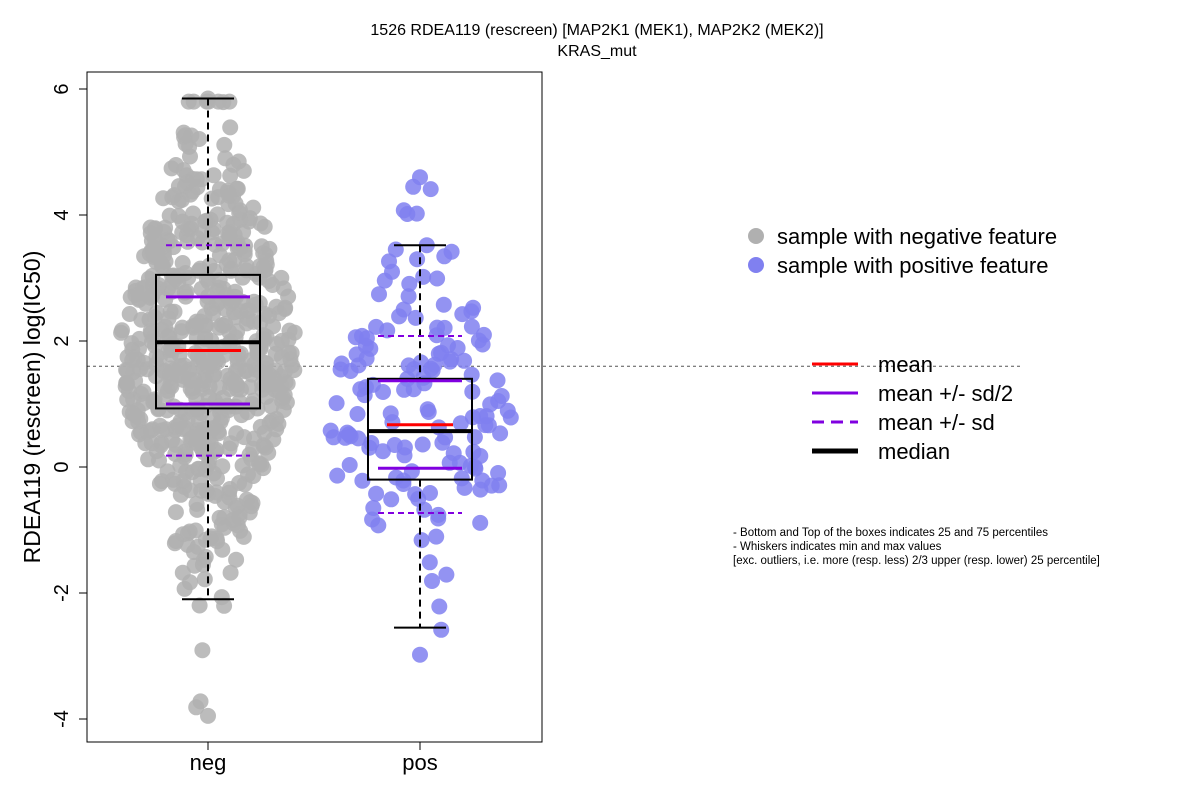 The image size is (1200, 800). Describe the element at coordinates (945, 393) in the screenshot. I see `legend-line-label: mean +/- sd/2` at that location.